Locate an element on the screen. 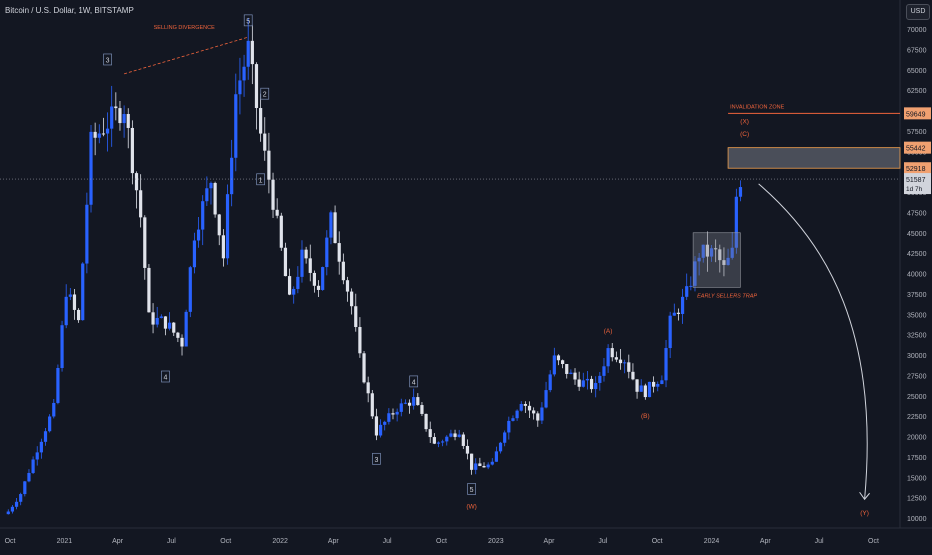 The height and width of the screenshot is (555, 932). y-tick-label: 37500 is located at coordinates (917, 295).